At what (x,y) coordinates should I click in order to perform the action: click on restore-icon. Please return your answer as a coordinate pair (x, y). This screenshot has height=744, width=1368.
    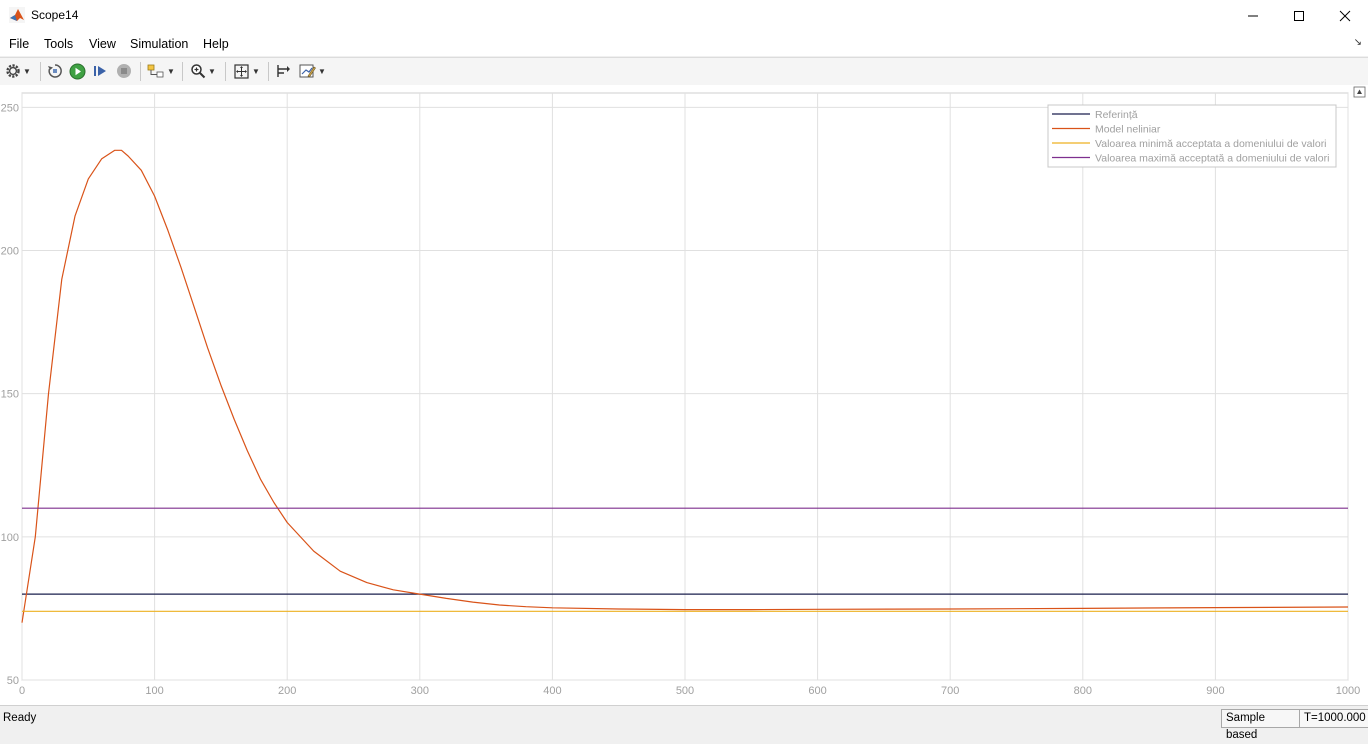
    Looking at the image, I should click on (55, 71).